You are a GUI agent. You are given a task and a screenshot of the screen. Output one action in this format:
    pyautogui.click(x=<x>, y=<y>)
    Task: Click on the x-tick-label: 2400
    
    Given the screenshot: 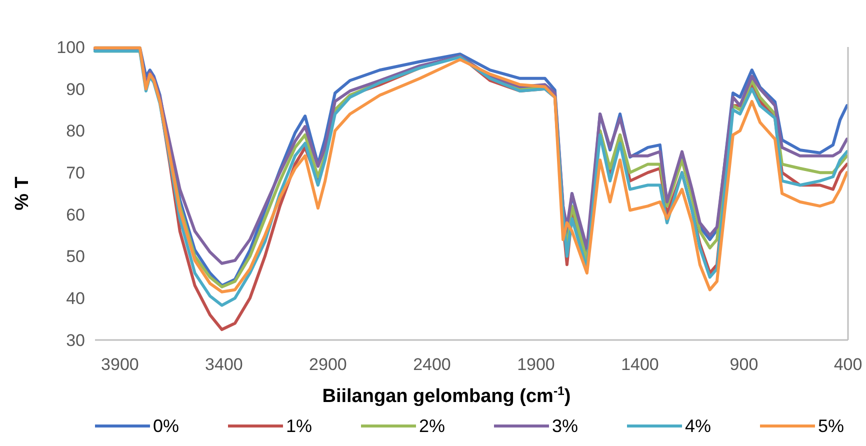 What is the action you would take?
    pyautogui.click(x=432, y=364)
    